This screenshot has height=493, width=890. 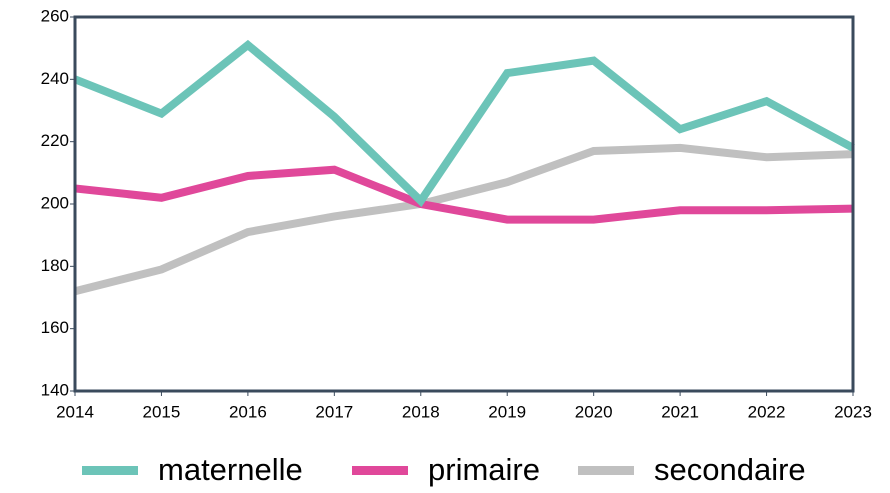 What do you see at coordinates (162, 411) in the screenshot?
I see `x-tick-label: 2015` at bounding box center [162, 411].